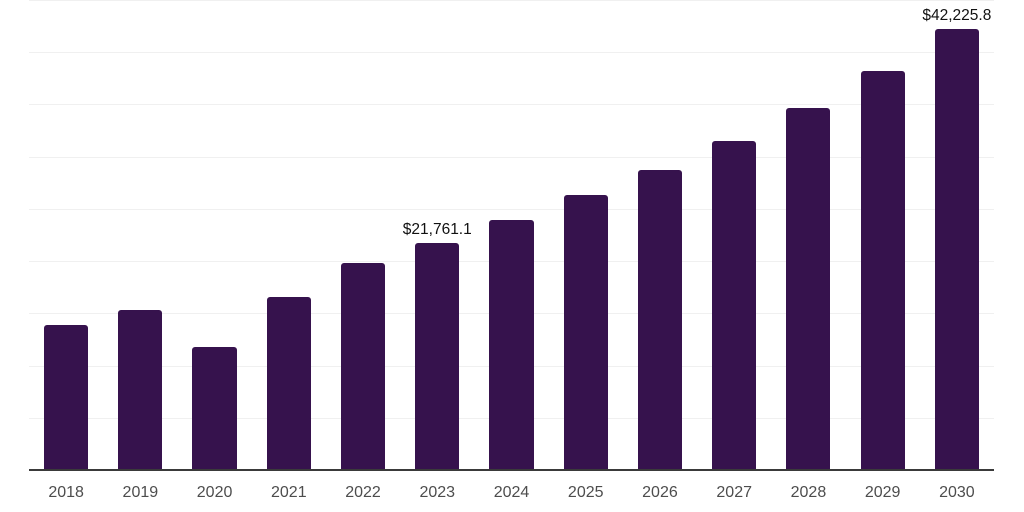 The height and width of the screenshot is (512, 1024). What do you see at coordinates (956, 249) in the screenshot?
I see `bar-2030` at bounding box center [956, 249].